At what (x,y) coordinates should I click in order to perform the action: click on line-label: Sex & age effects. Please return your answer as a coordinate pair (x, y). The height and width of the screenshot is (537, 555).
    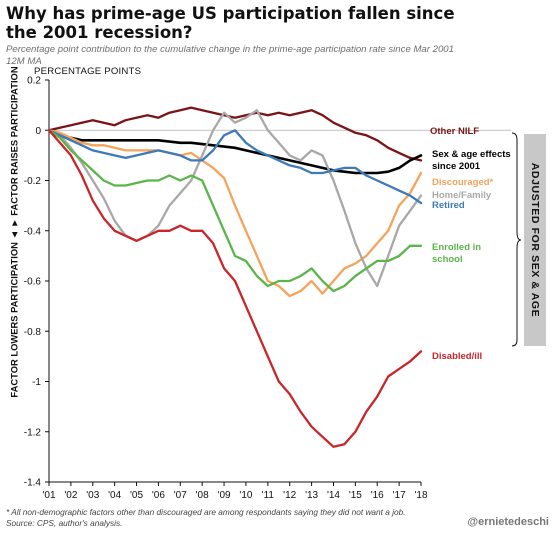
    Looking at the image, I should click on (471, 154).